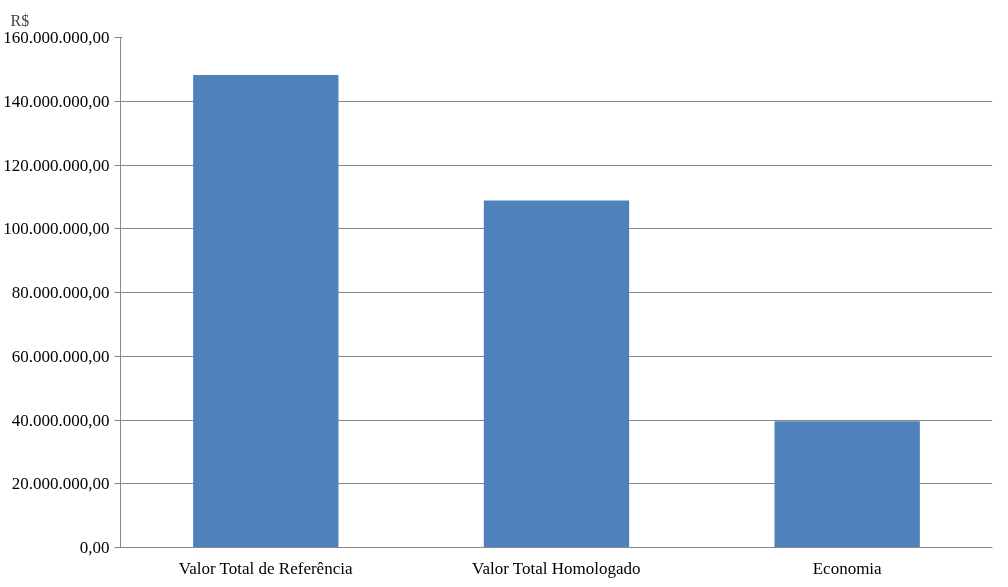 Image resolution: width=1008 pixels, height=587 pixels. Describe the element at coordinates (60, 420) in the screenshot. I see `y-tick-label: 40.000.000,00` at that location.